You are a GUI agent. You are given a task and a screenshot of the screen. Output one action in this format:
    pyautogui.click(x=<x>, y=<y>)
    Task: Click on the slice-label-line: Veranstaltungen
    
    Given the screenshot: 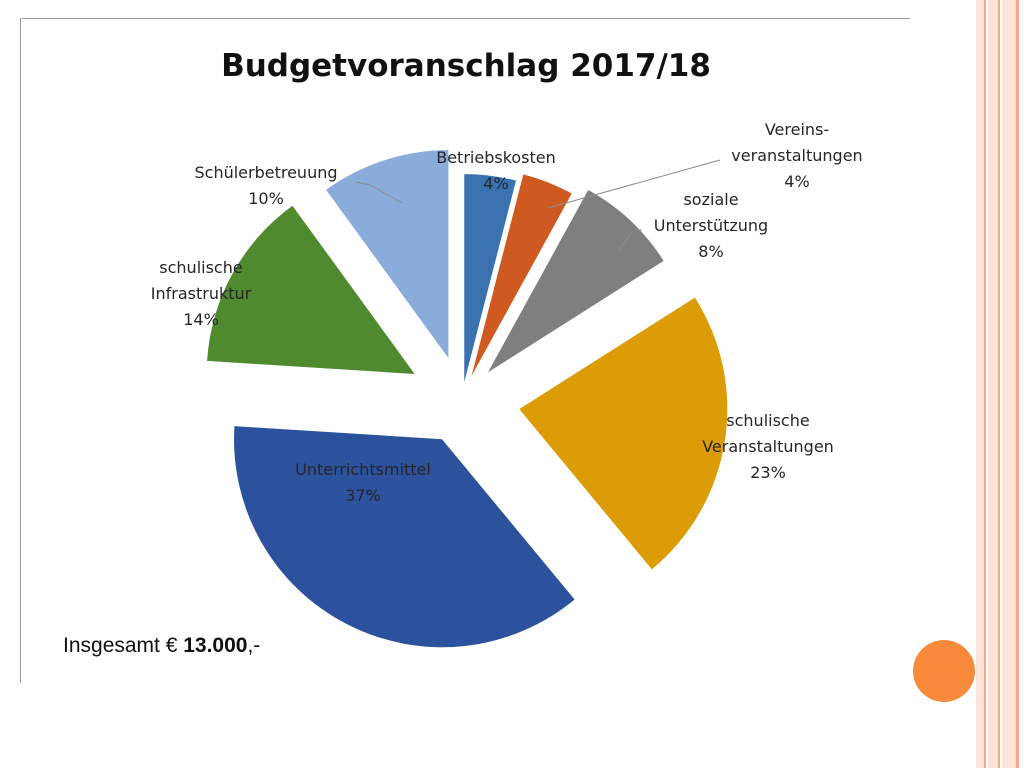 What is the action you would take?
    pyautogui.click(x=768, y=446)
    